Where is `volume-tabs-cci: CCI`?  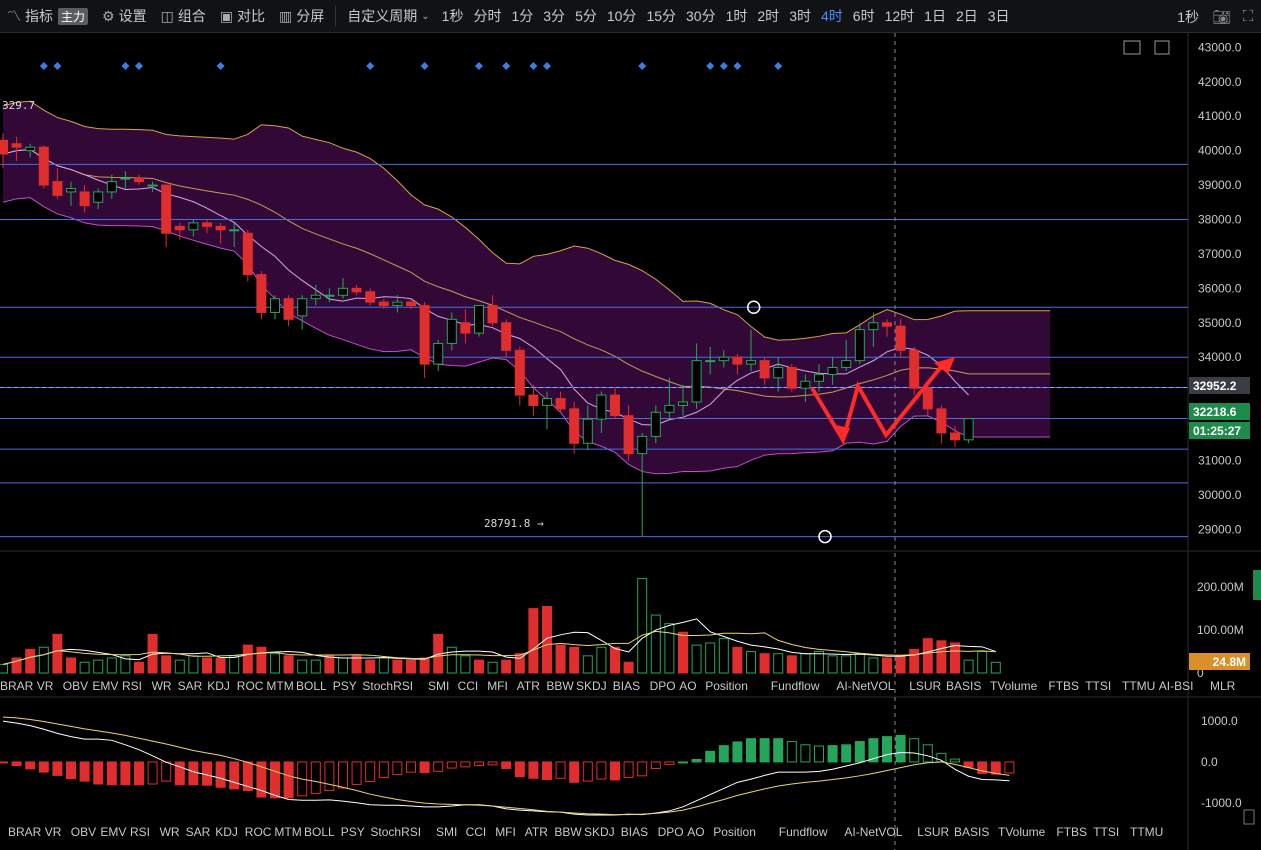
volume-tabs-cci: CCI is located at coordinates (468, 686).